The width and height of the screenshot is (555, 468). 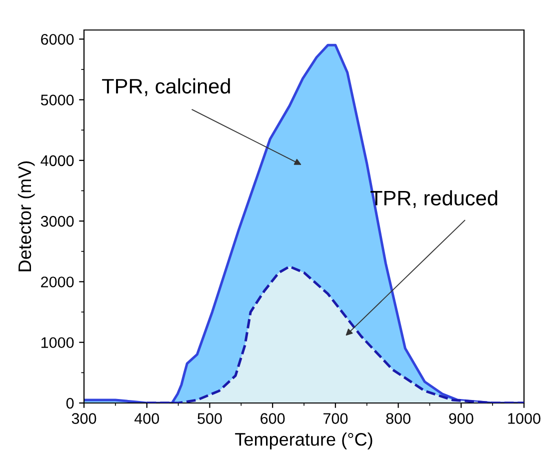 I want to click on x-tick-label: 1000, so click(x=524, y=418).